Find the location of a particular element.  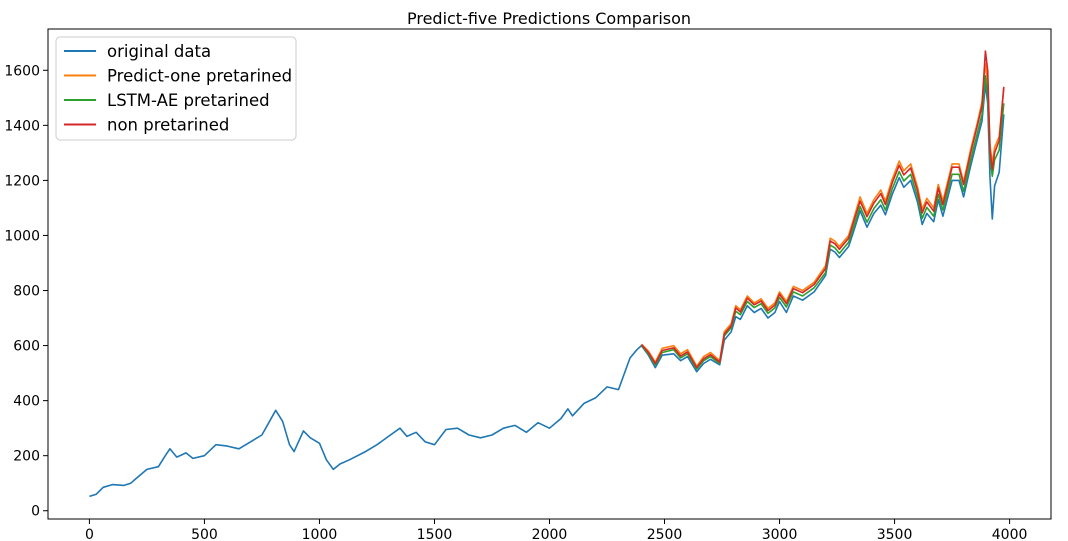

x-tick-label: 0 is located at coordinates (89, 534).